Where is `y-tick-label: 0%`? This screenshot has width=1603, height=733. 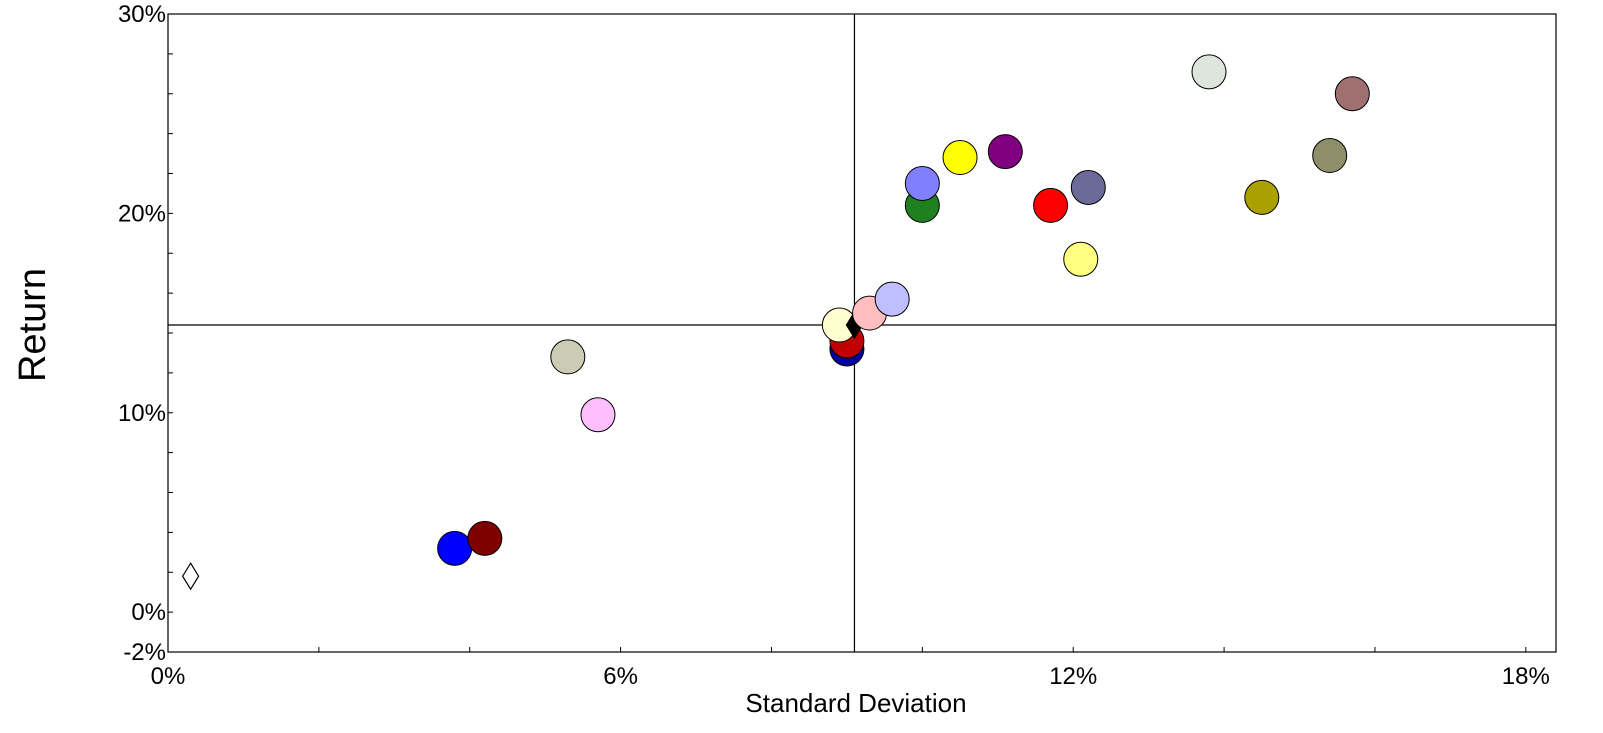
y-tick-label: 0% is located at coordinates (148, 612).